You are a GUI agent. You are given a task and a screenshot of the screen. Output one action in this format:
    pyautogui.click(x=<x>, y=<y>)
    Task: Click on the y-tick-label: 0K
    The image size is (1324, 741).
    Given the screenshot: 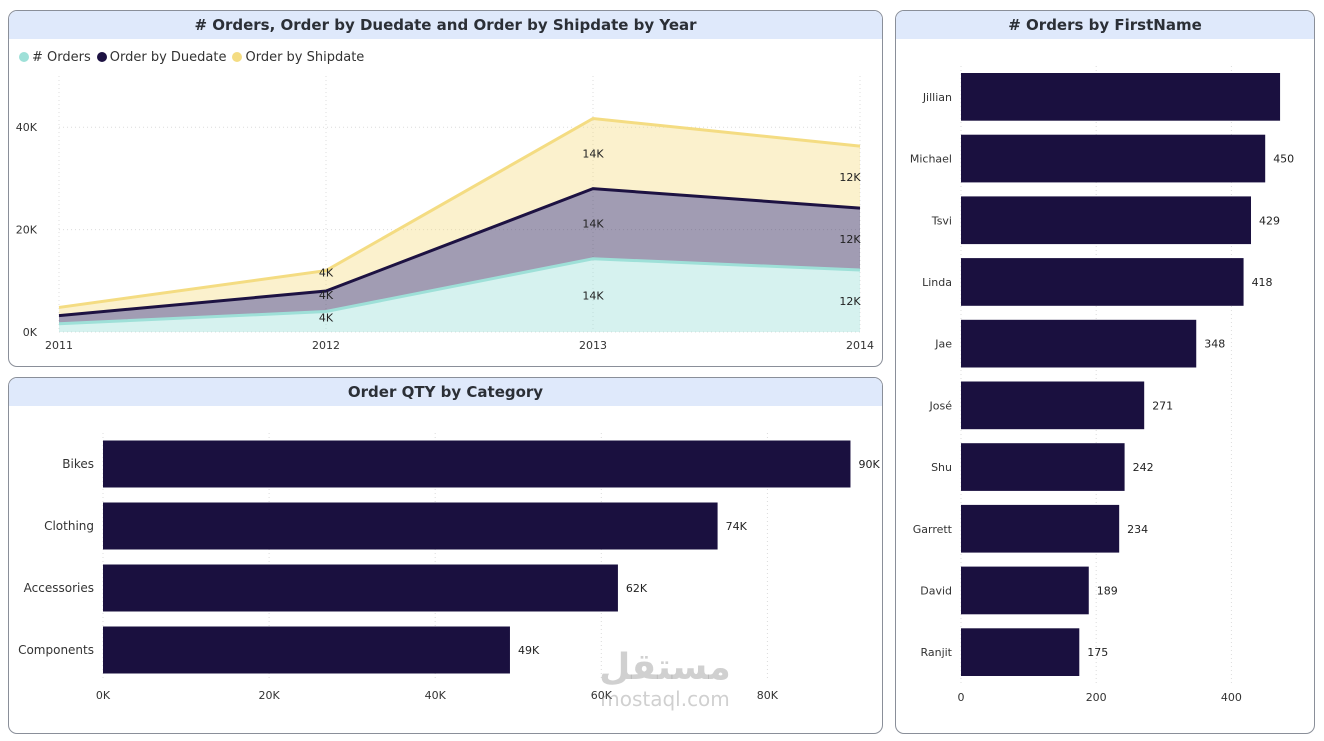 What is the action you would take?
    pyautogui.click(x=30, y=332)
    